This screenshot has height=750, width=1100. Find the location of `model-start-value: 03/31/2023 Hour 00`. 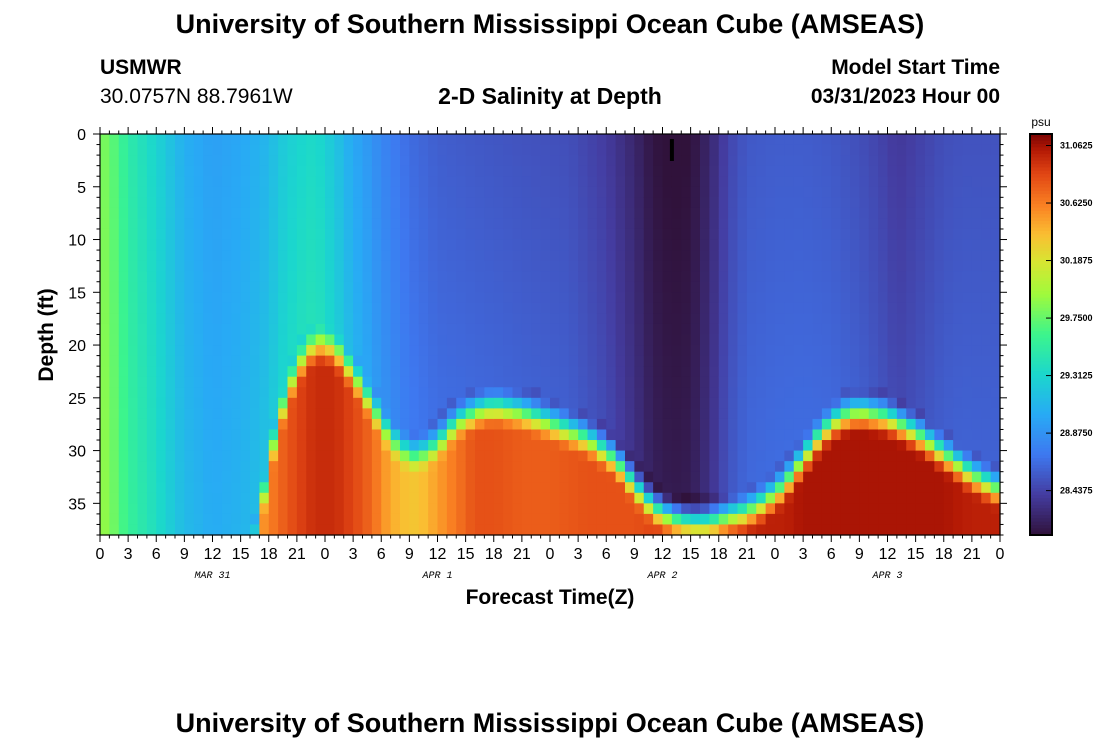

model-start-value: 03/31/2023 Hour 00 is located at coordinates (905, 96).